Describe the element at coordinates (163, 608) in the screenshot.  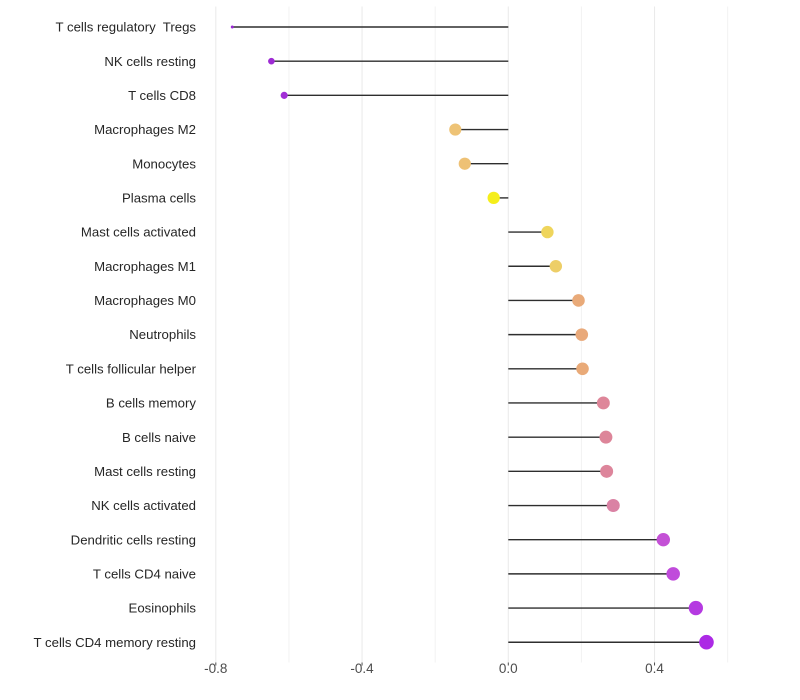
I see `category-label: Eosinophils` at that location.